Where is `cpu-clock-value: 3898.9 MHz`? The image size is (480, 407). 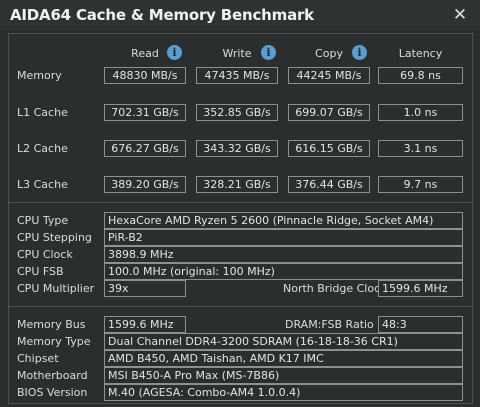
cpu-clock-value: 3898.9 MHz is located at coordinates (283, 254).